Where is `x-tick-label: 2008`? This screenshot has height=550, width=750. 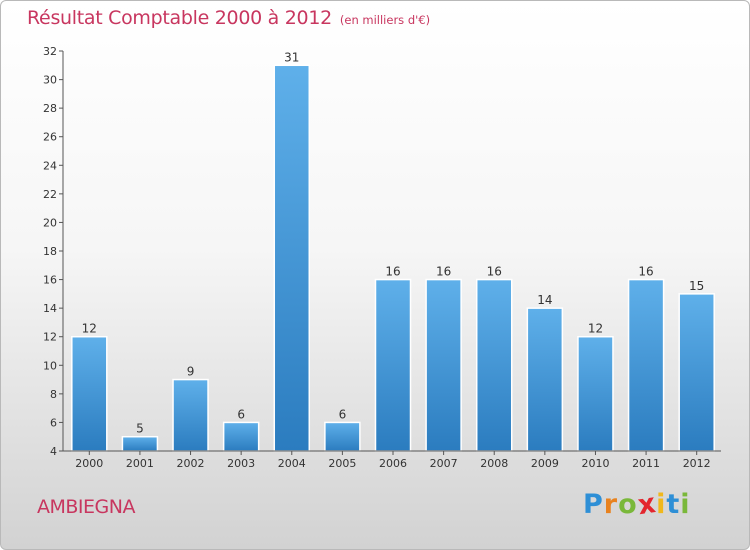 x-tick-label: 2008 is located at coordinates (494, 463).